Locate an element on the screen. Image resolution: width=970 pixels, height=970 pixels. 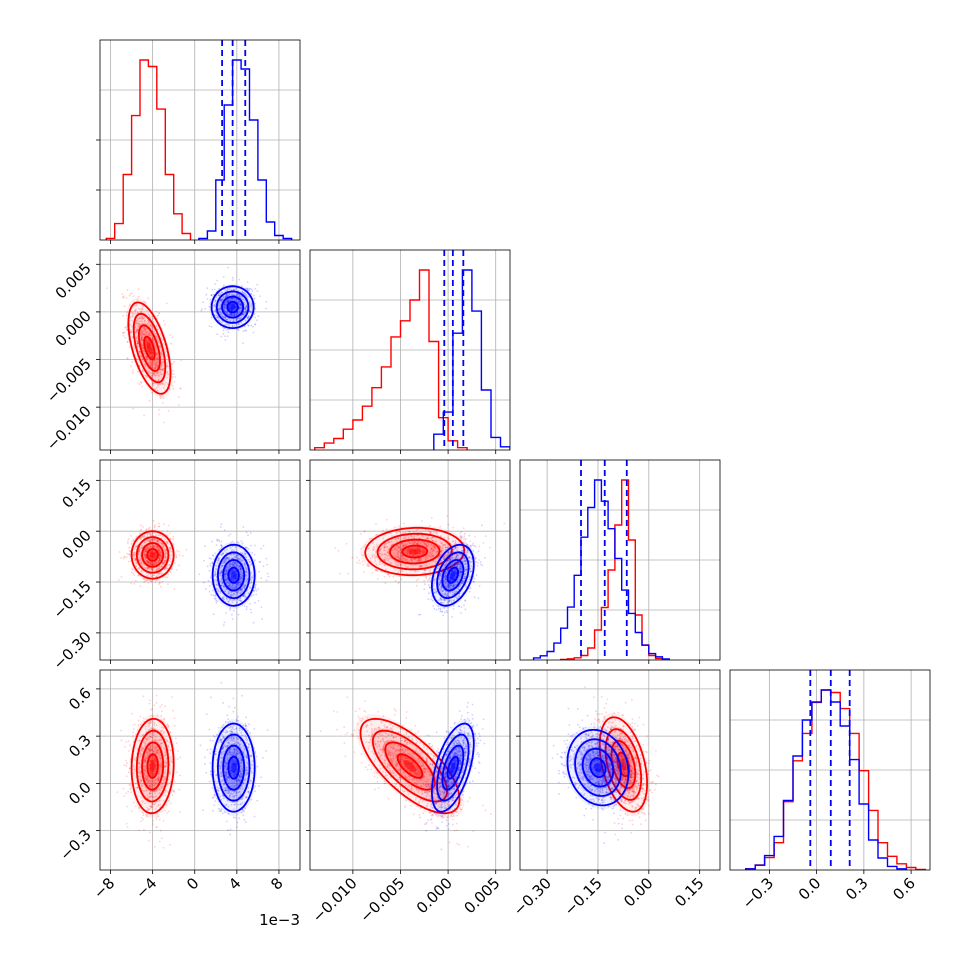
y-tick-label: 0.6 is located at coordinates (80, 699).